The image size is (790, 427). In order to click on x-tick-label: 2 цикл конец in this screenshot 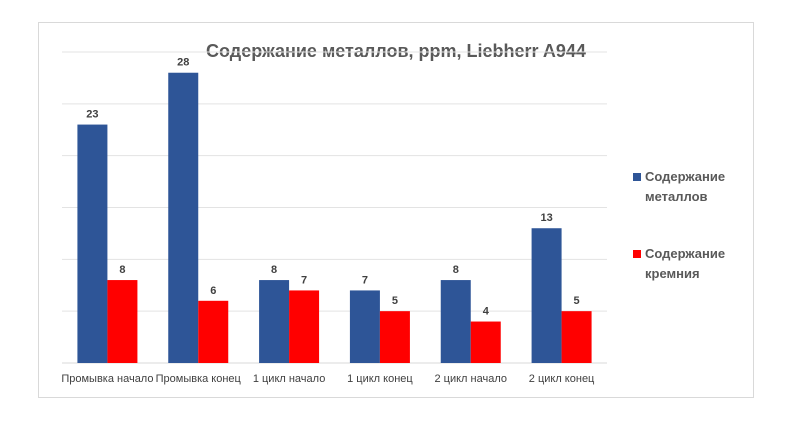, I will do `click(562, 379)`.